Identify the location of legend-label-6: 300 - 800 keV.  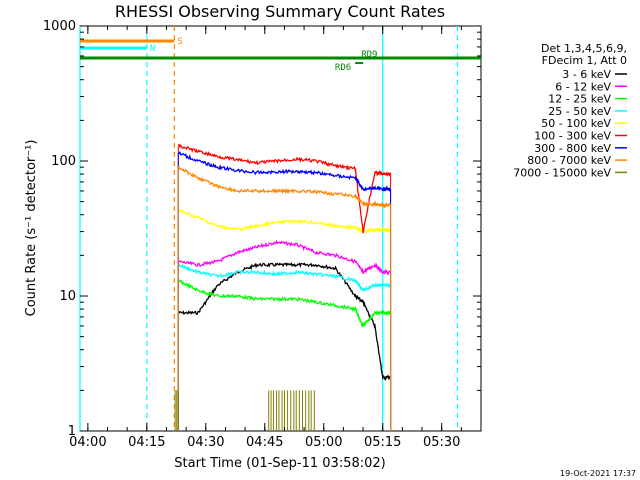
(572, 148).